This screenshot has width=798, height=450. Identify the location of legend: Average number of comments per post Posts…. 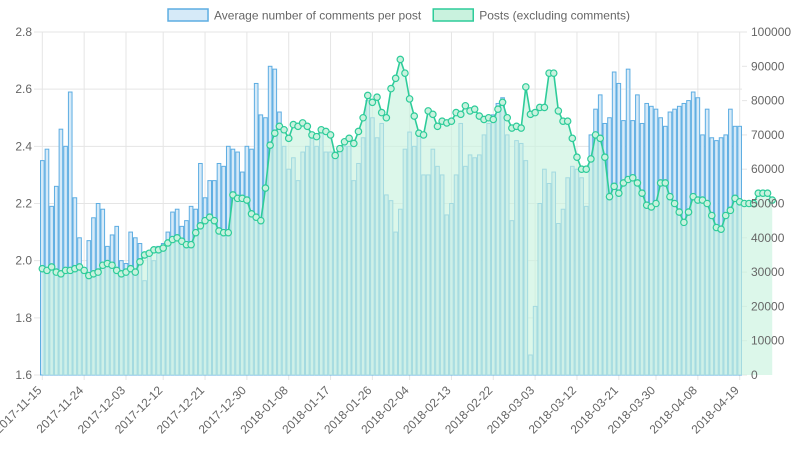
(398, 15).